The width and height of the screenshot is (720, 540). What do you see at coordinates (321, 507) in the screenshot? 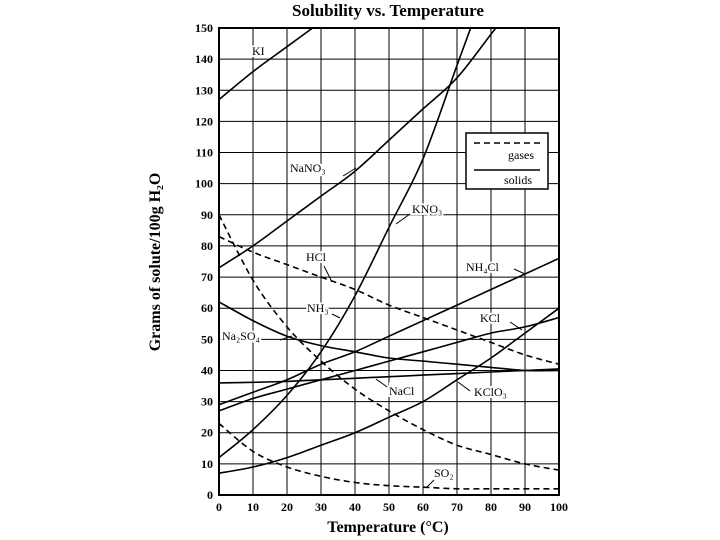
I see `x-tick-label: 30` at bounding box center [321, 507].